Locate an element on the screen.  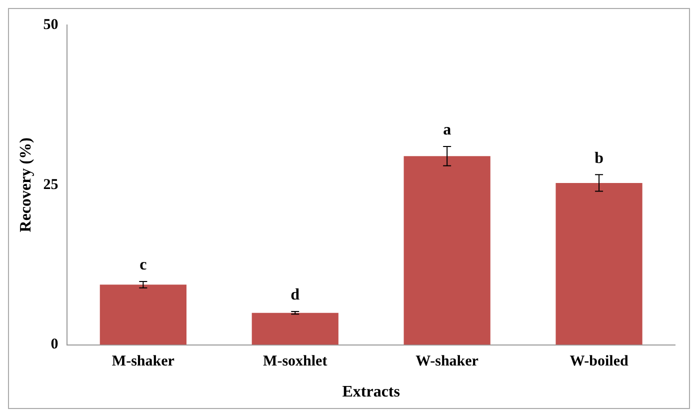
y-tick-label: 0 is located at coordinates (54, 344).